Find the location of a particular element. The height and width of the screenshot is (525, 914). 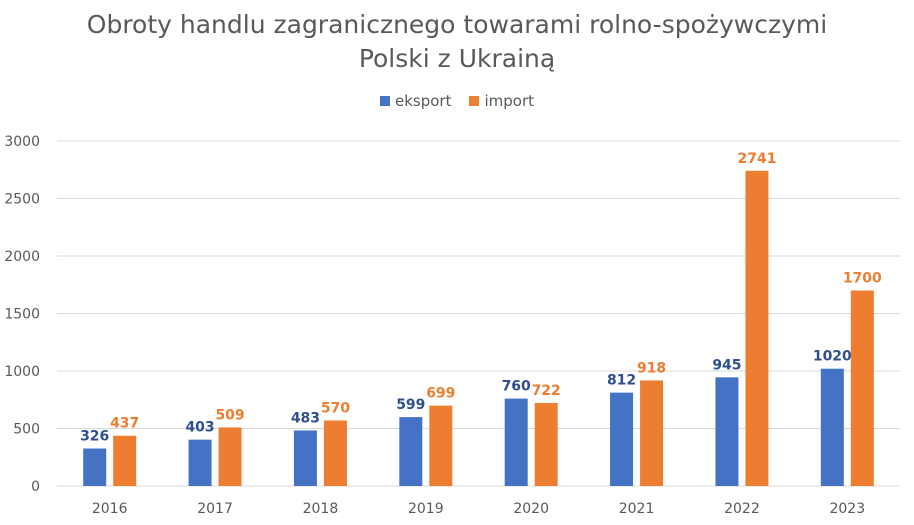

bar-eksport-2021 is located at coordinates (622, 439).